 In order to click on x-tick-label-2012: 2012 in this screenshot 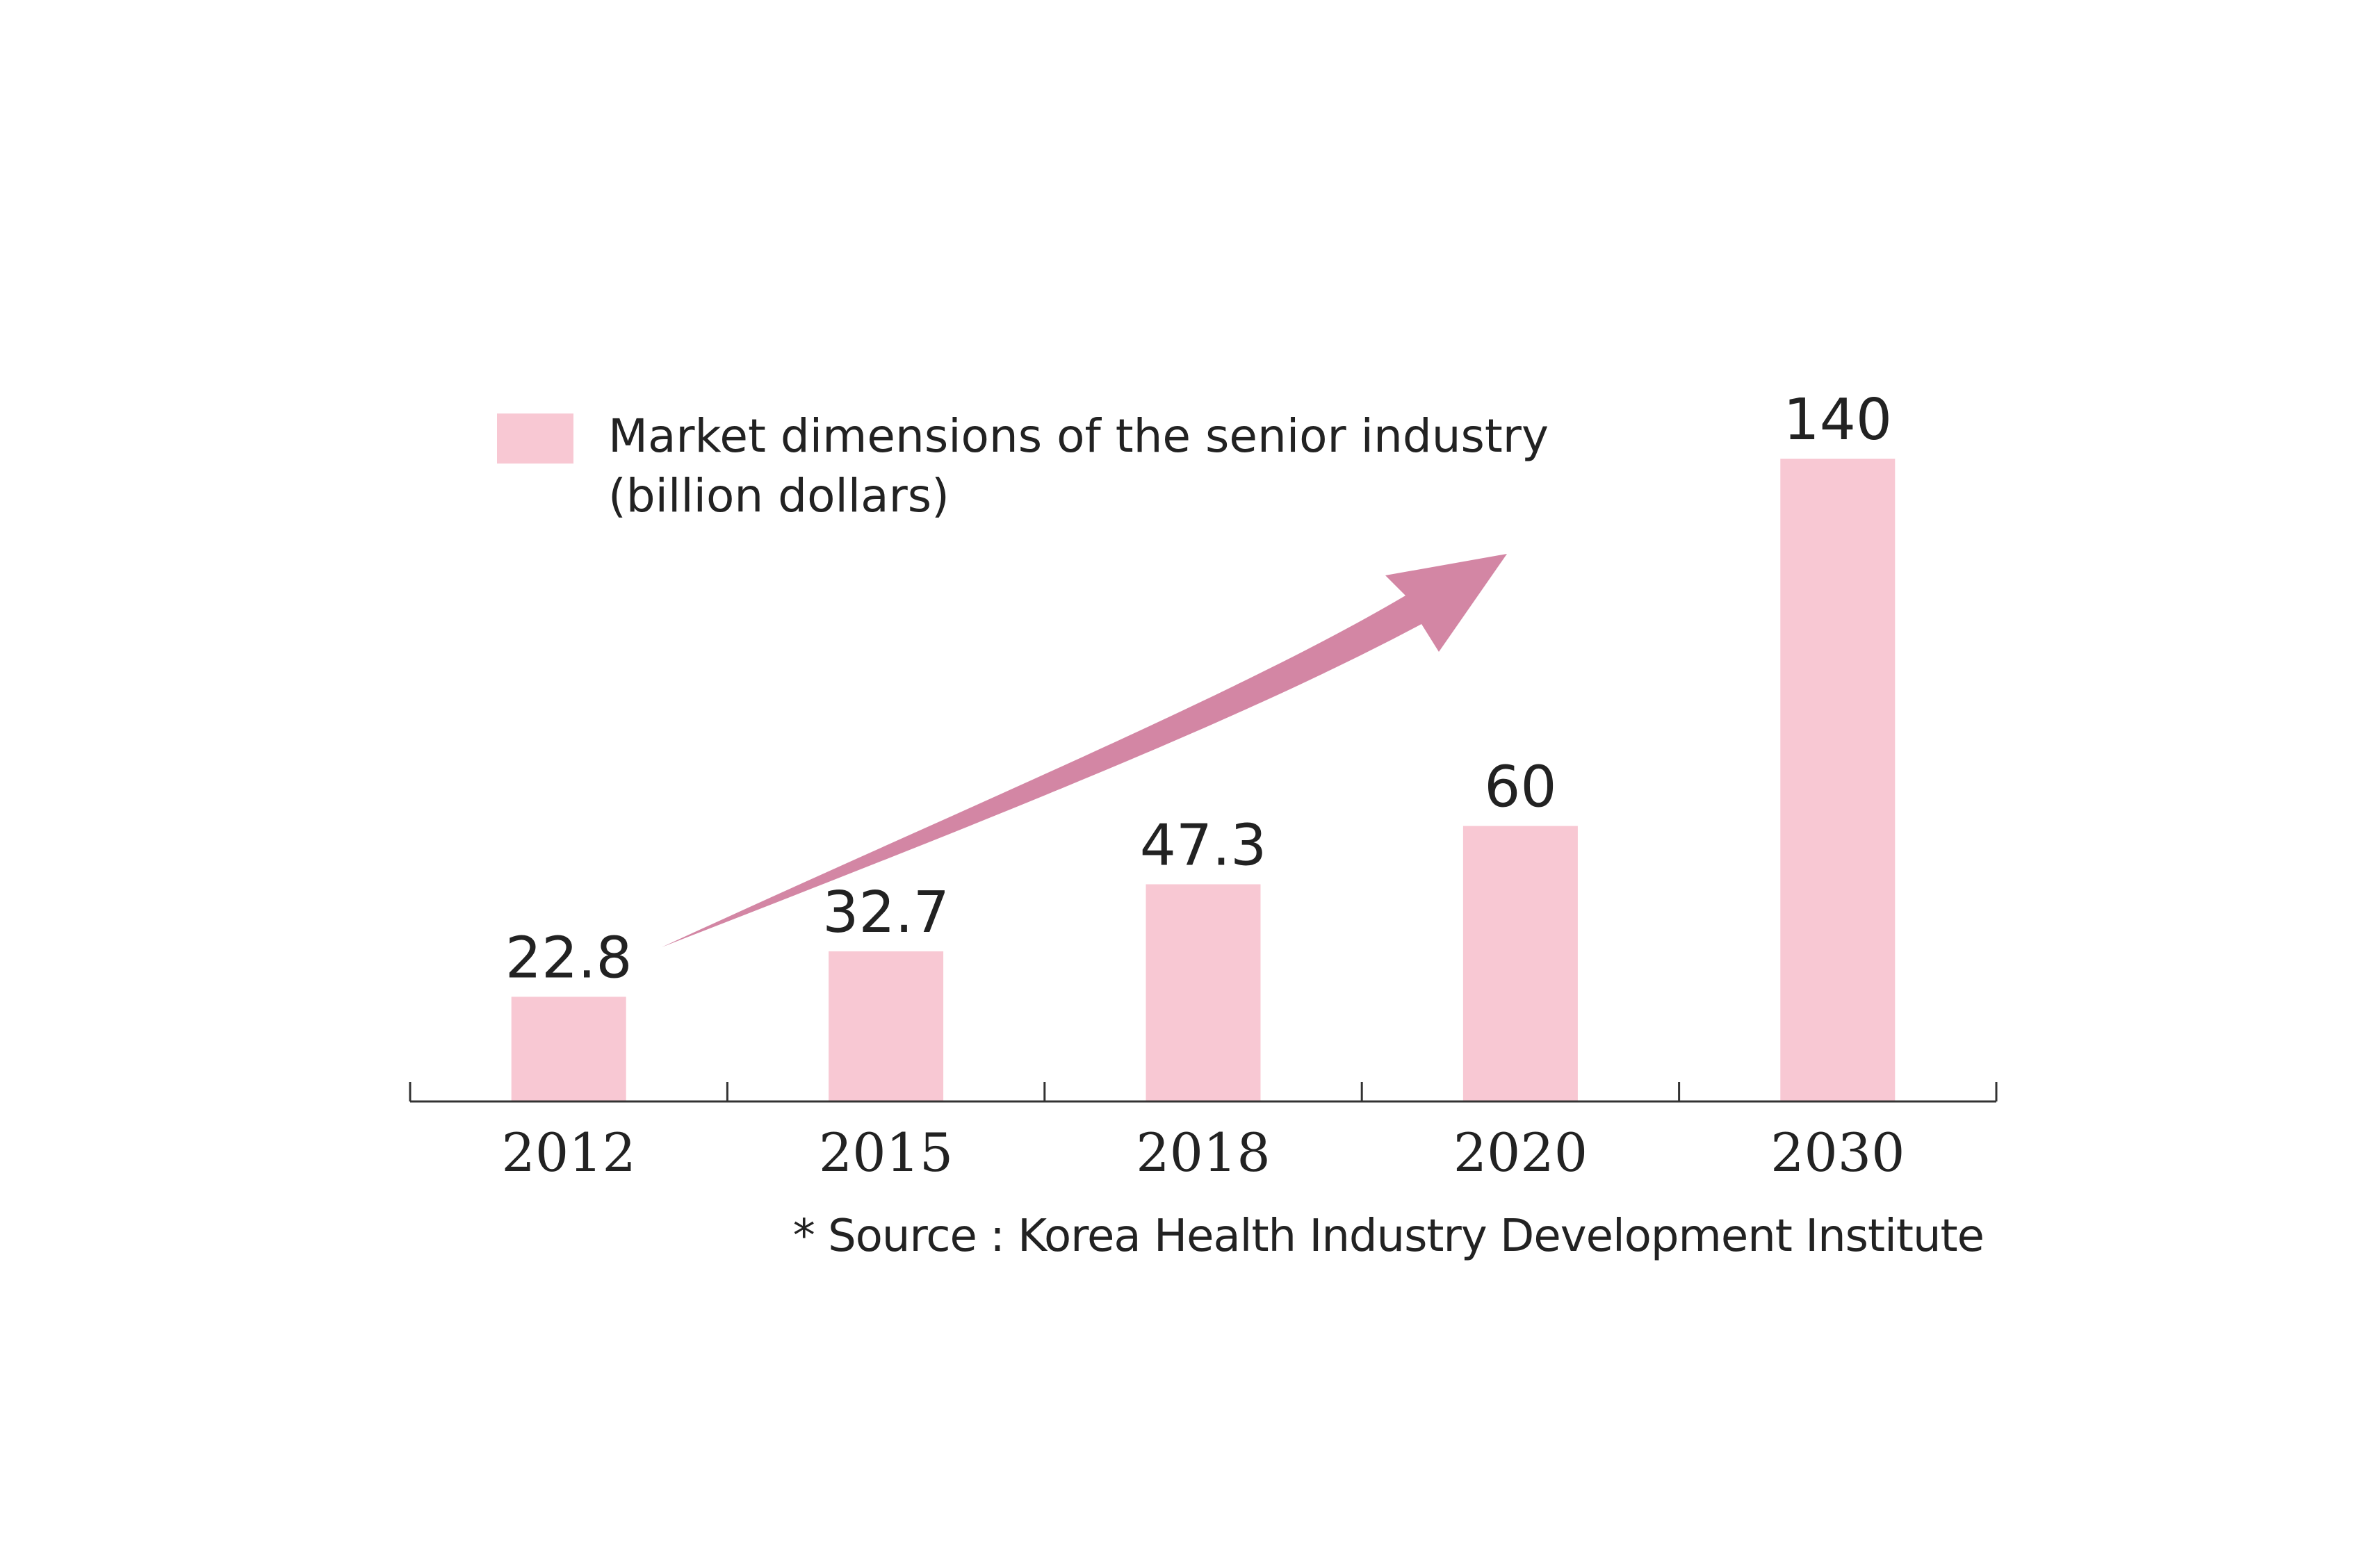, I will do `click(568, 1152)`.